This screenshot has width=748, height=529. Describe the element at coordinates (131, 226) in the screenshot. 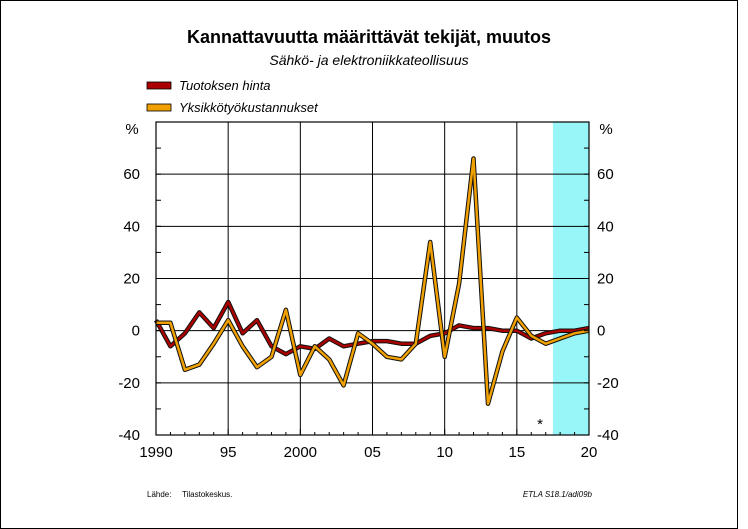

I see `y-tick-label-left: 40` at that location.